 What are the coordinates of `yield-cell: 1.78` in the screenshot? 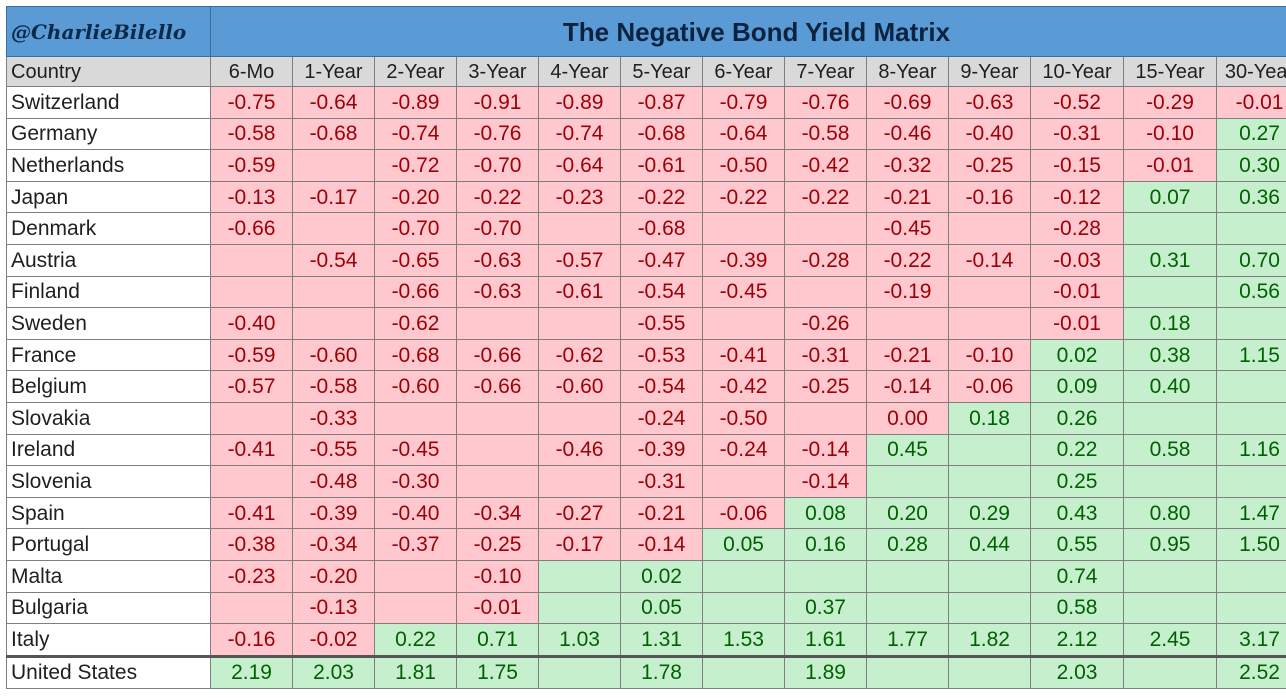 It's located at (661, 671).